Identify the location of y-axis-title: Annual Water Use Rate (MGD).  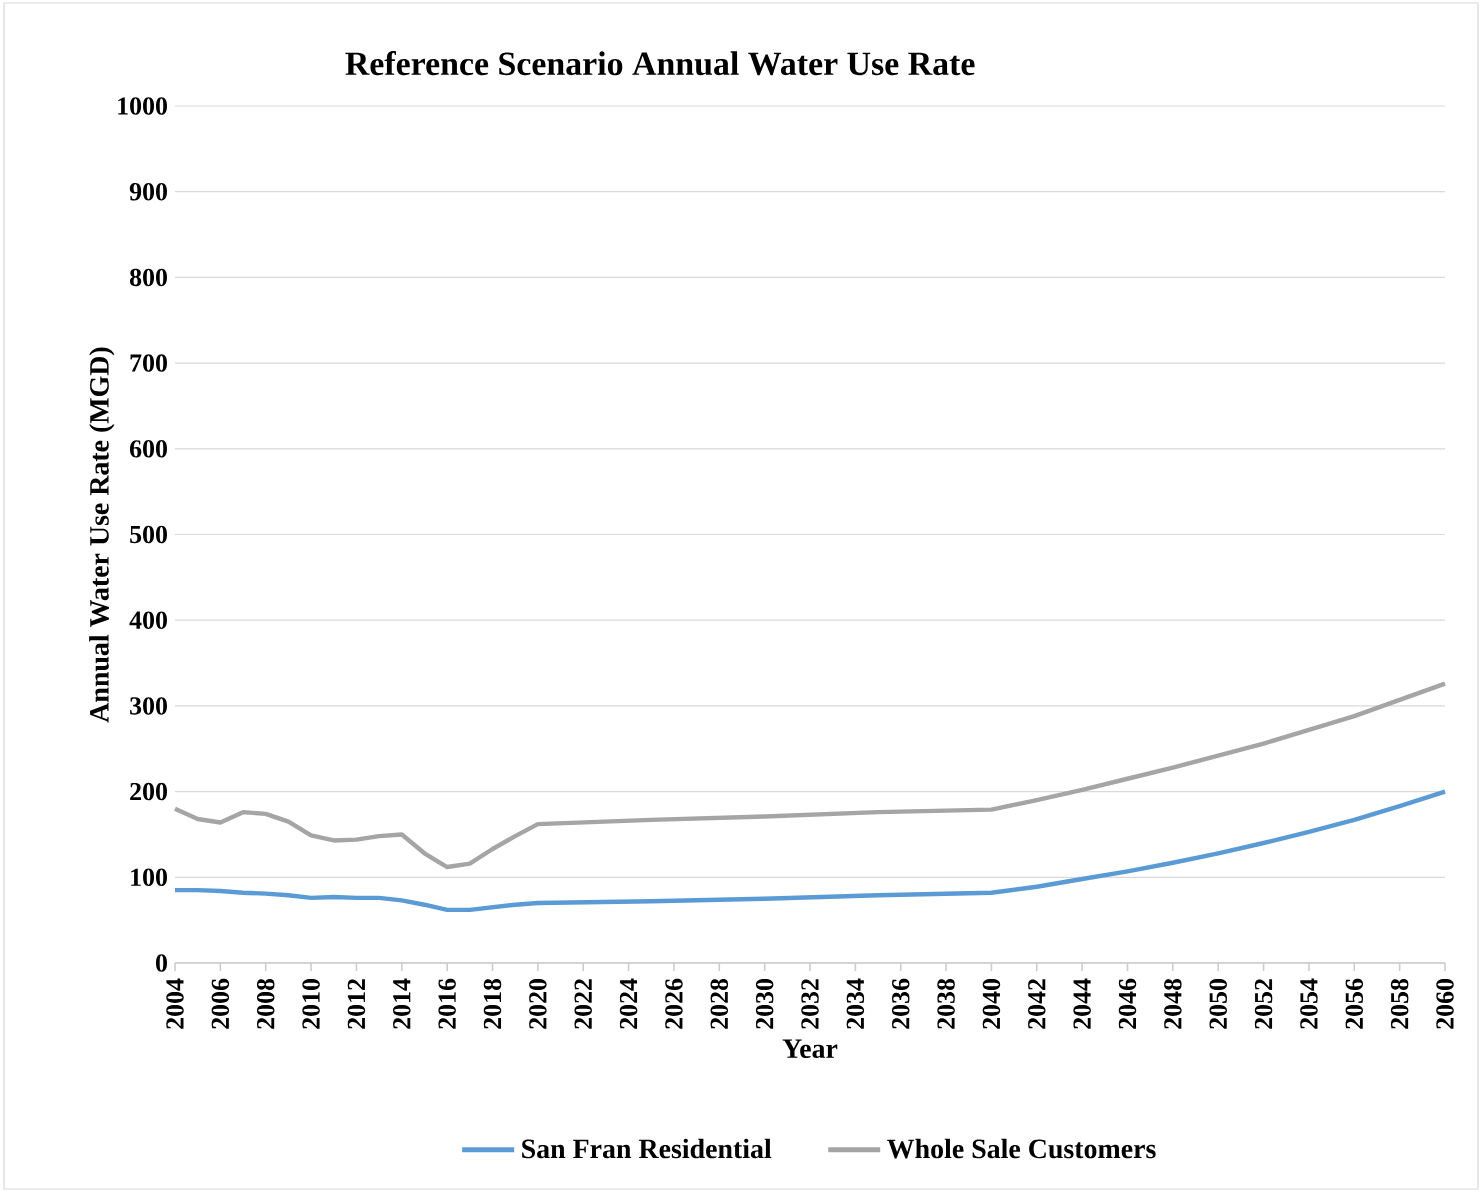
(102, 535).